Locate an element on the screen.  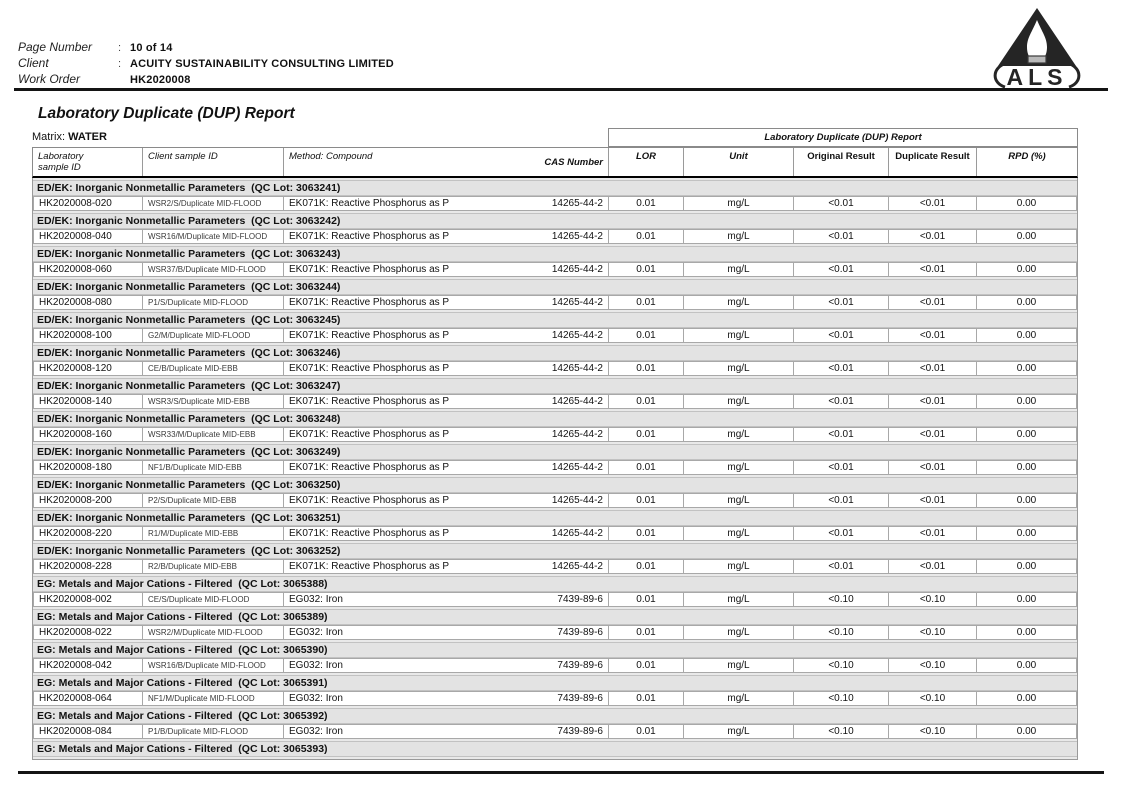
header-field-page-number: Page Number : 10 of 14 is located at coordinates (328, 47).